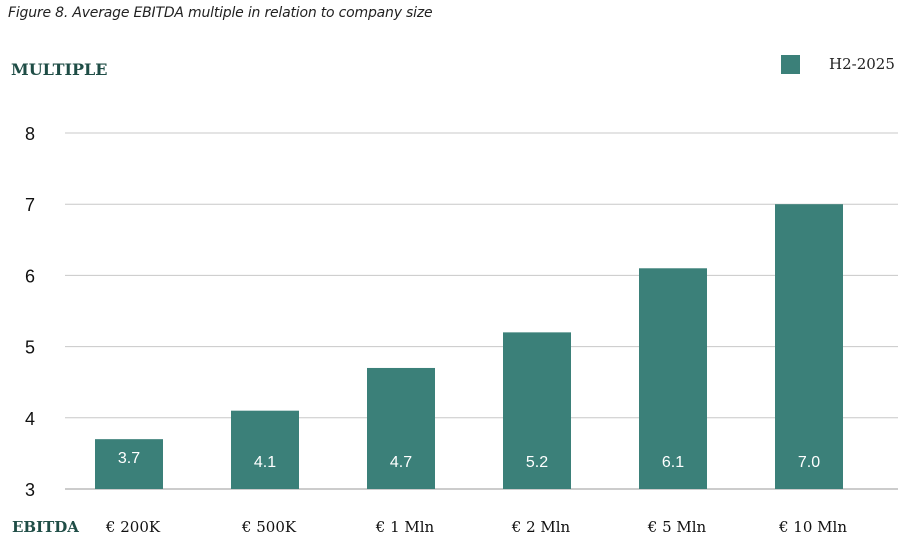 The width and height of the screenshot is (906, 547). I want to click on category-label: € 200K, so click(133, 527).